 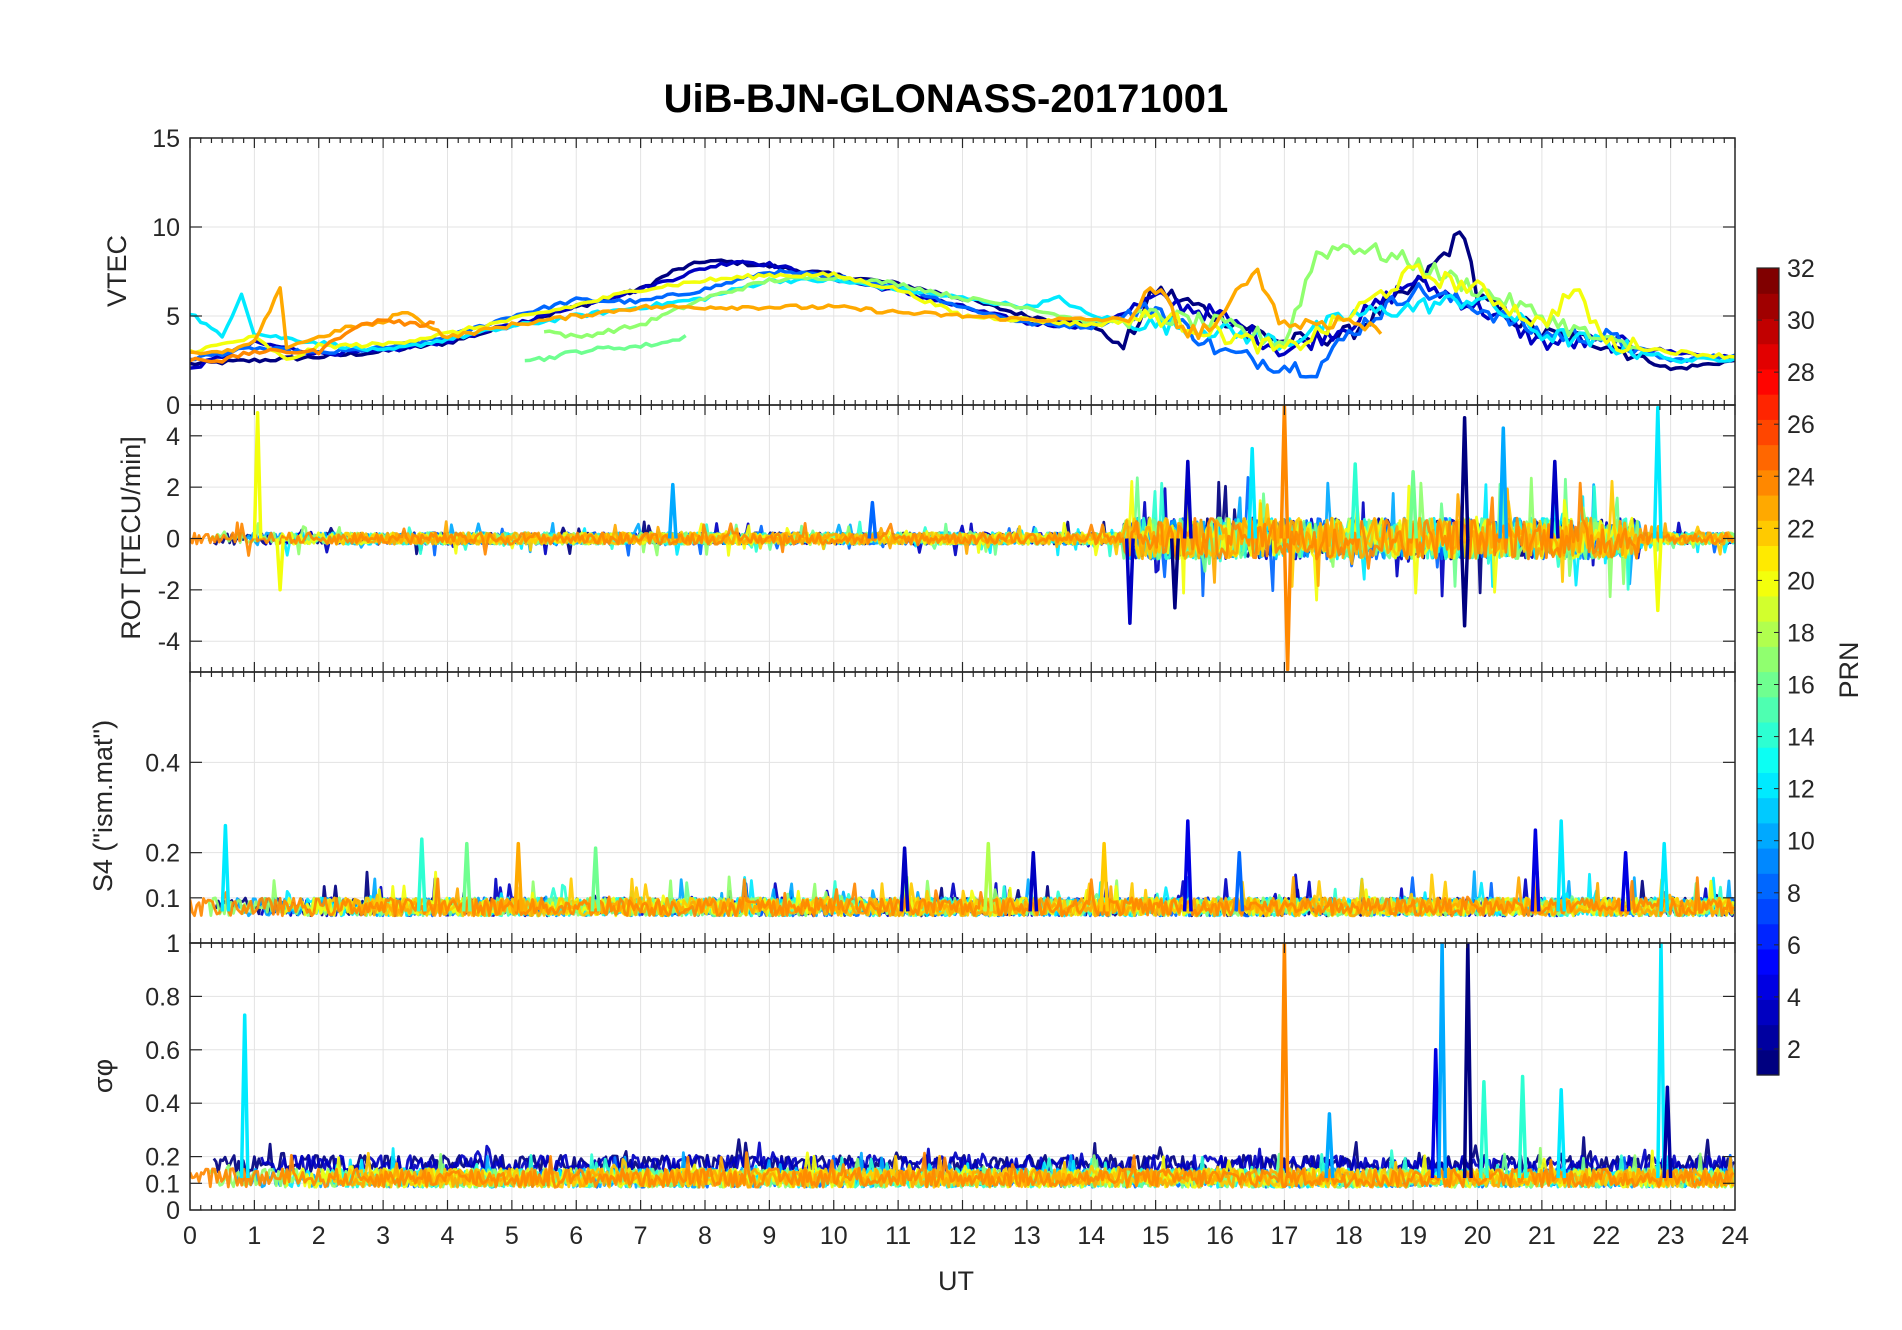 I want to click on x-tick-label: 0, so click(x=190, y=1236).